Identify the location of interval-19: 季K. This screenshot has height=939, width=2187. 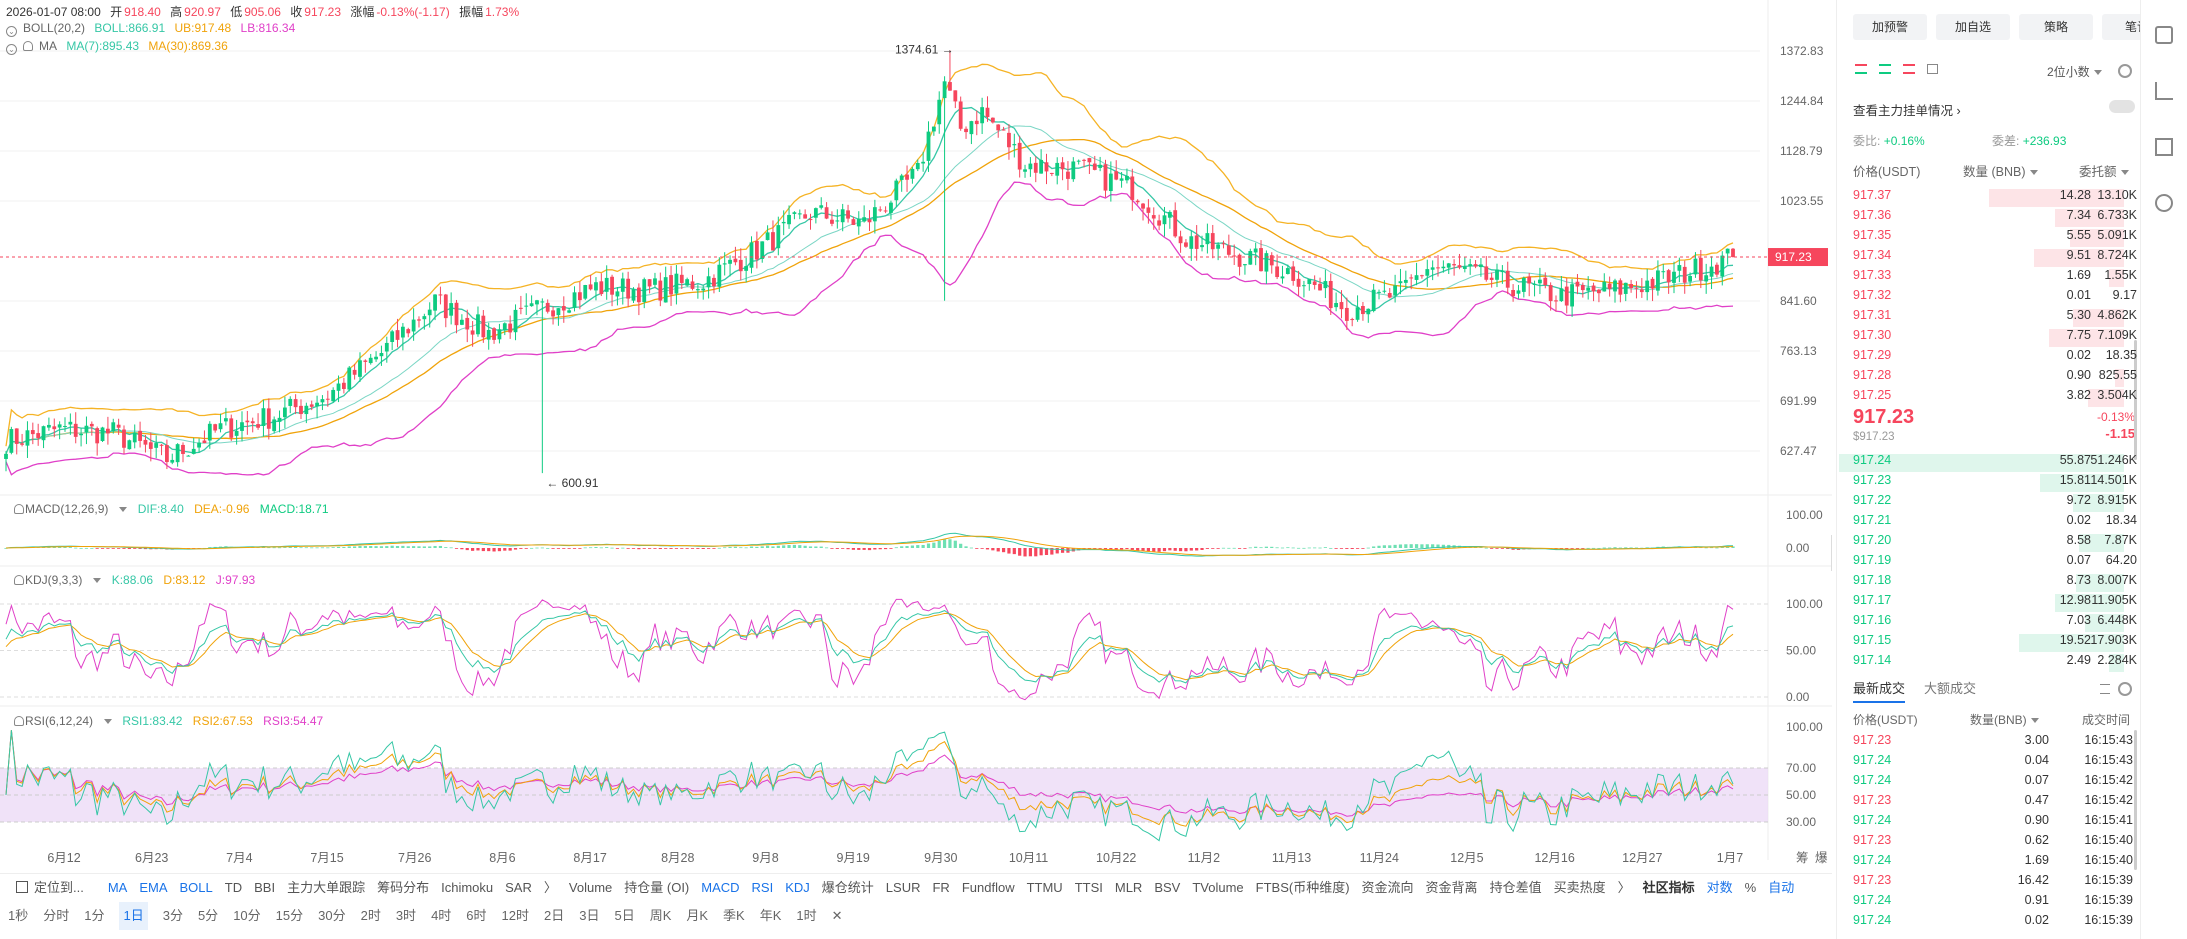
(734, 915).